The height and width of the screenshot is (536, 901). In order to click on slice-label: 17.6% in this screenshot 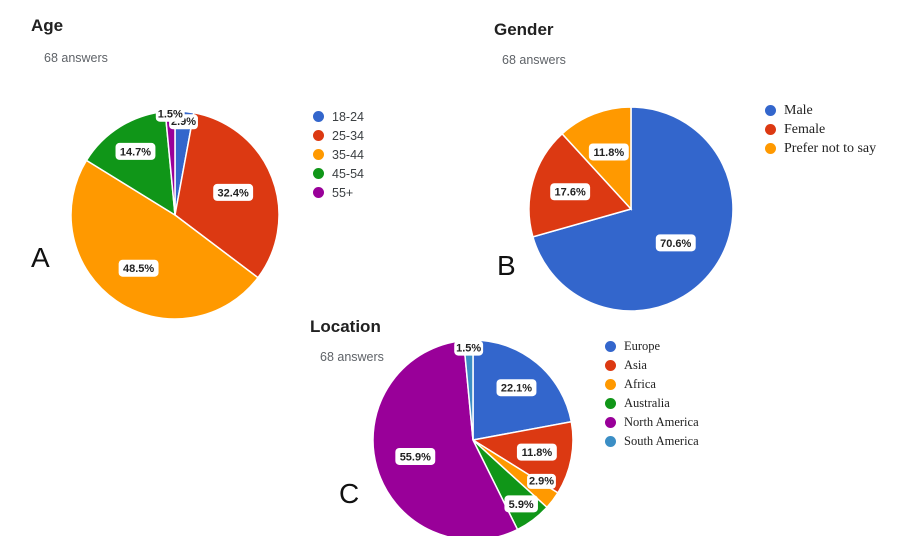, I will do `click(570, 193)`.